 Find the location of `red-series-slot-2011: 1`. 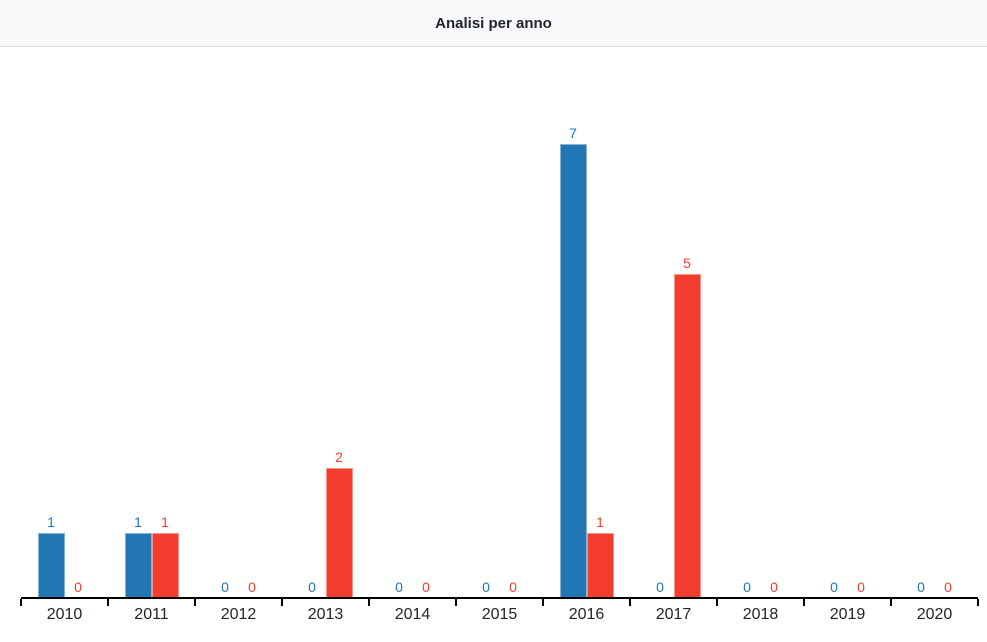

red-series-slot-2011: 1 is located at coordinates (165, 556).